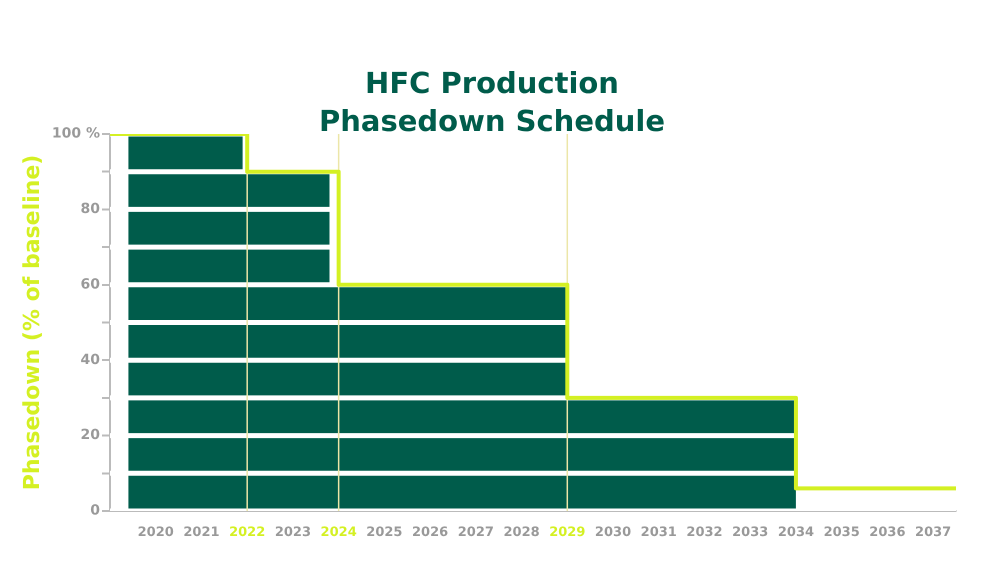  Describe the element at coordinates (933, 532) in the screenshot. I see `x-tick-label: 2037` at that location.